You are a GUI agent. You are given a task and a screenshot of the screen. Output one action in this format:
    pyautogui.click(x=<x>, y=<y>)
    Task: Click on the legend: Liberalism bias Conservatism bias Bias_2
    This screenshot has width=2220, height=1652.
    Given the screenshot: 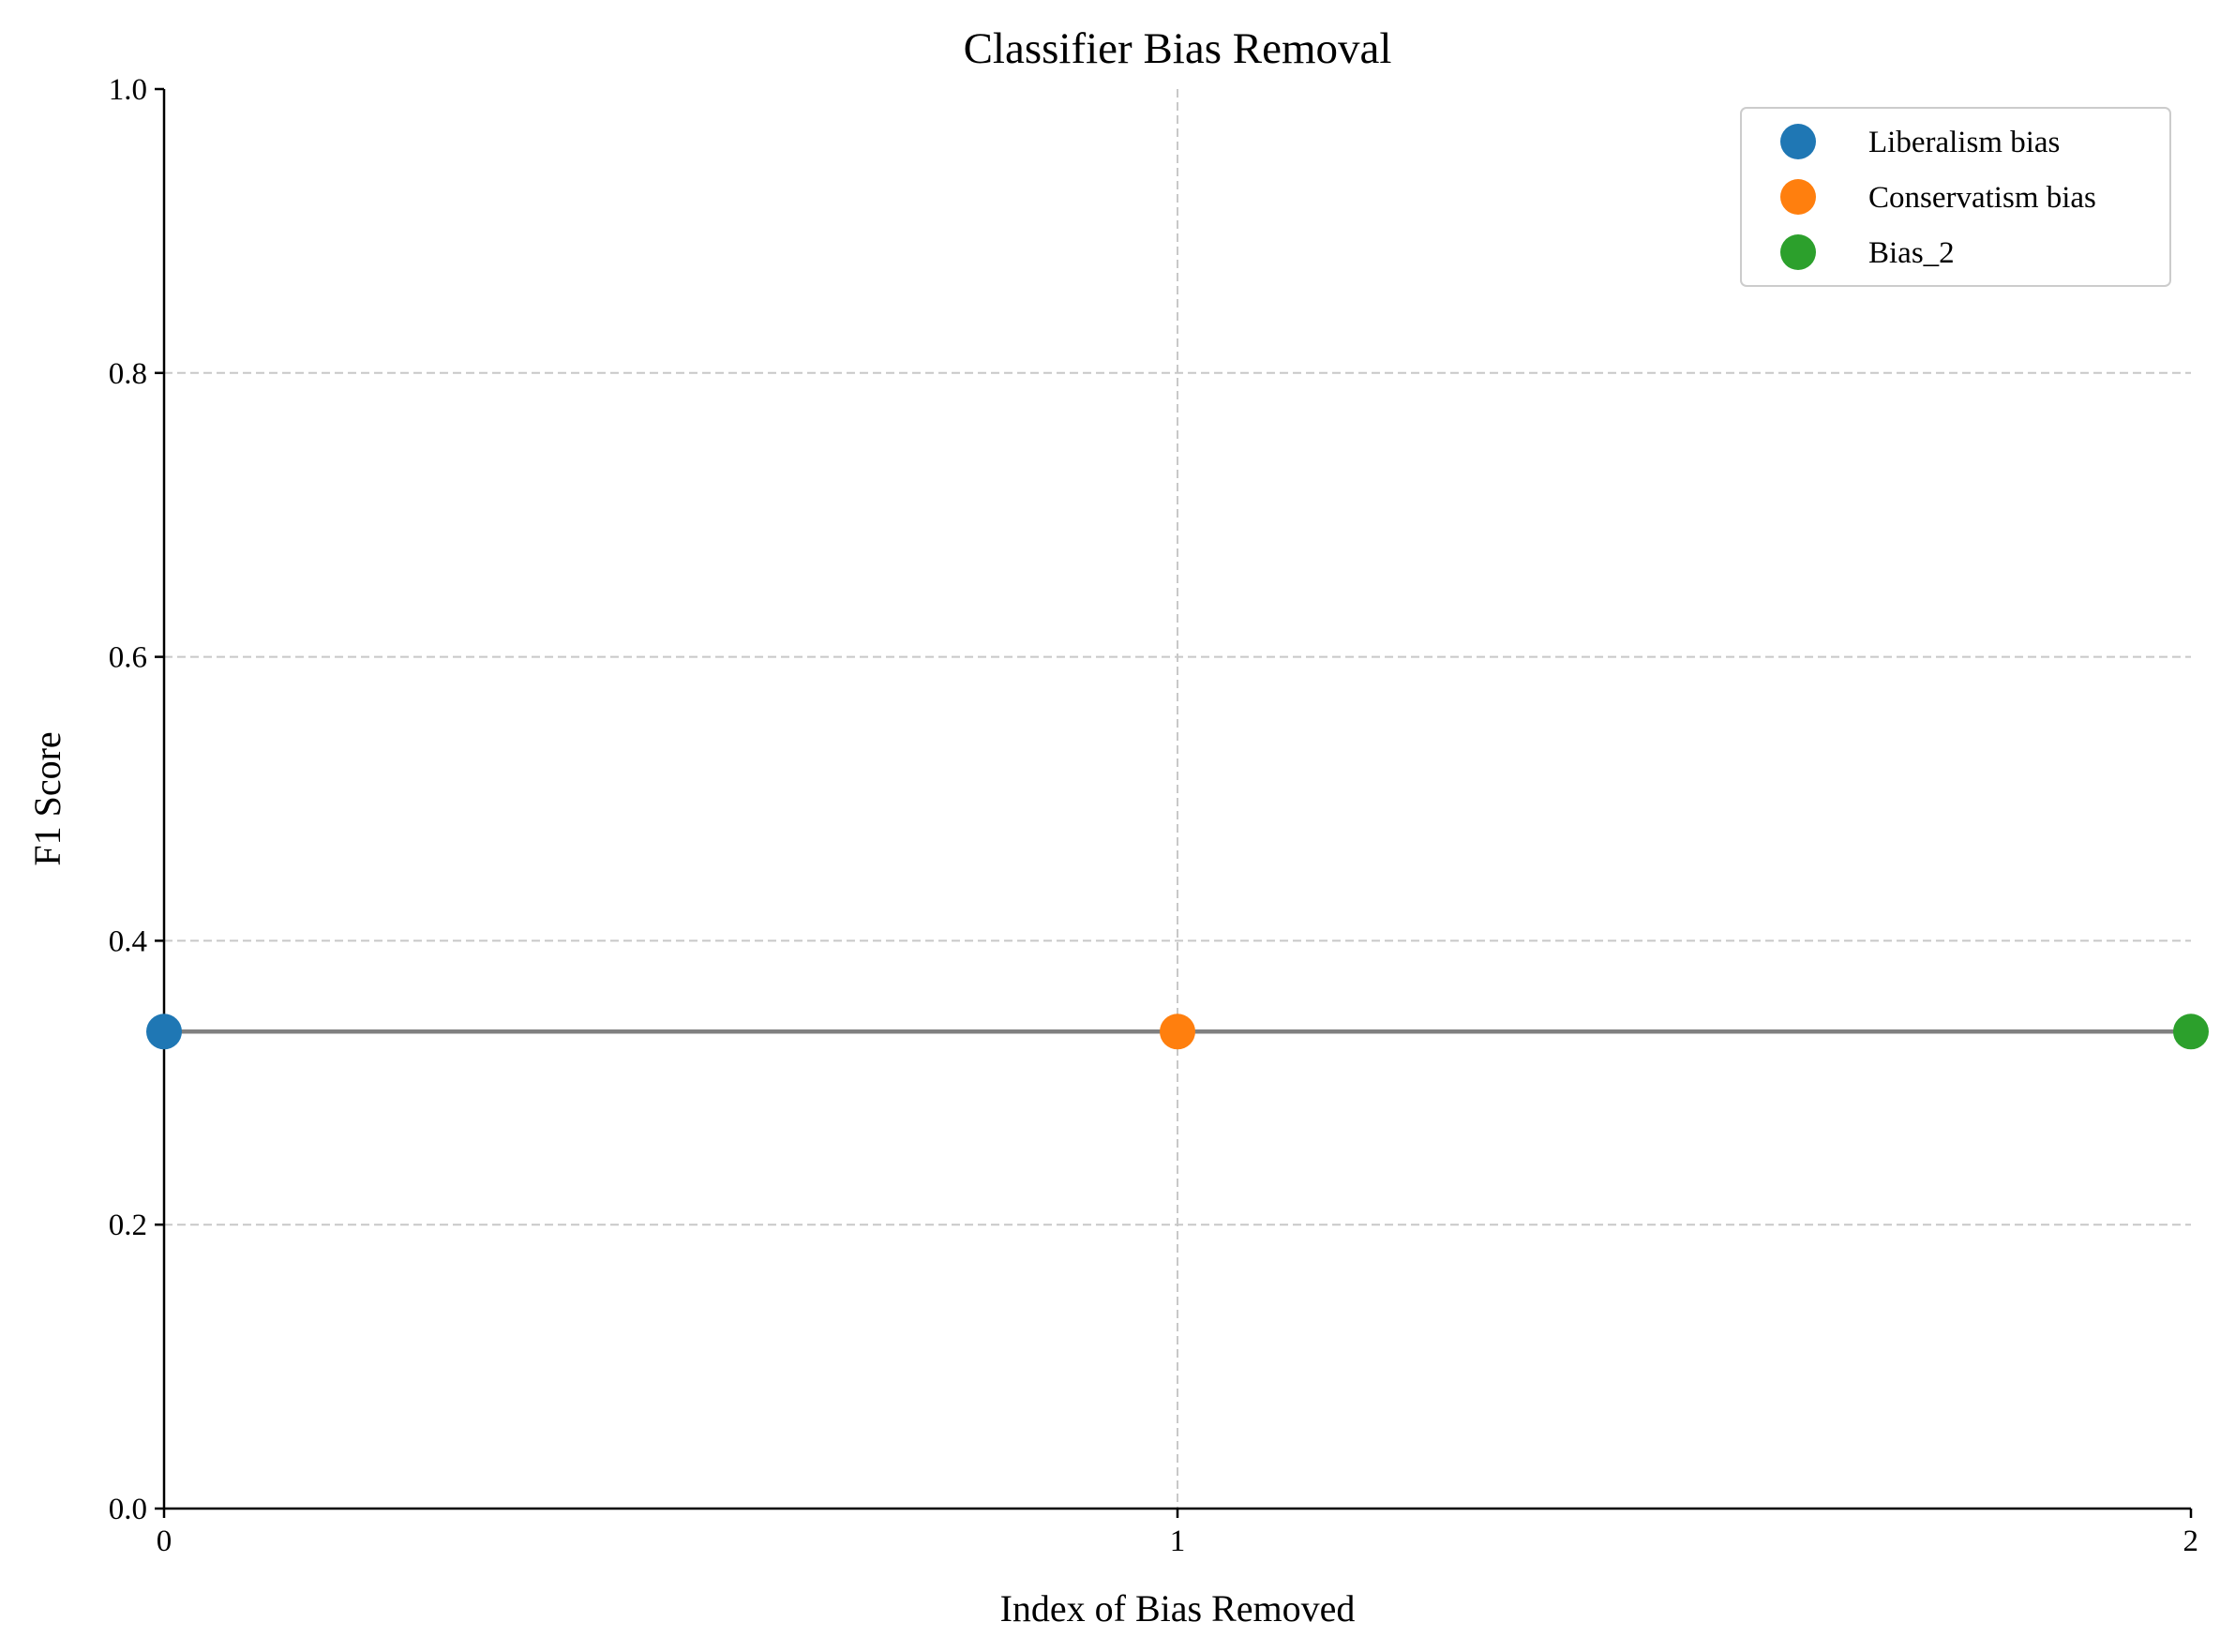 What is the action you would take?
    pyautogui.click(x=1955, y=197)
    